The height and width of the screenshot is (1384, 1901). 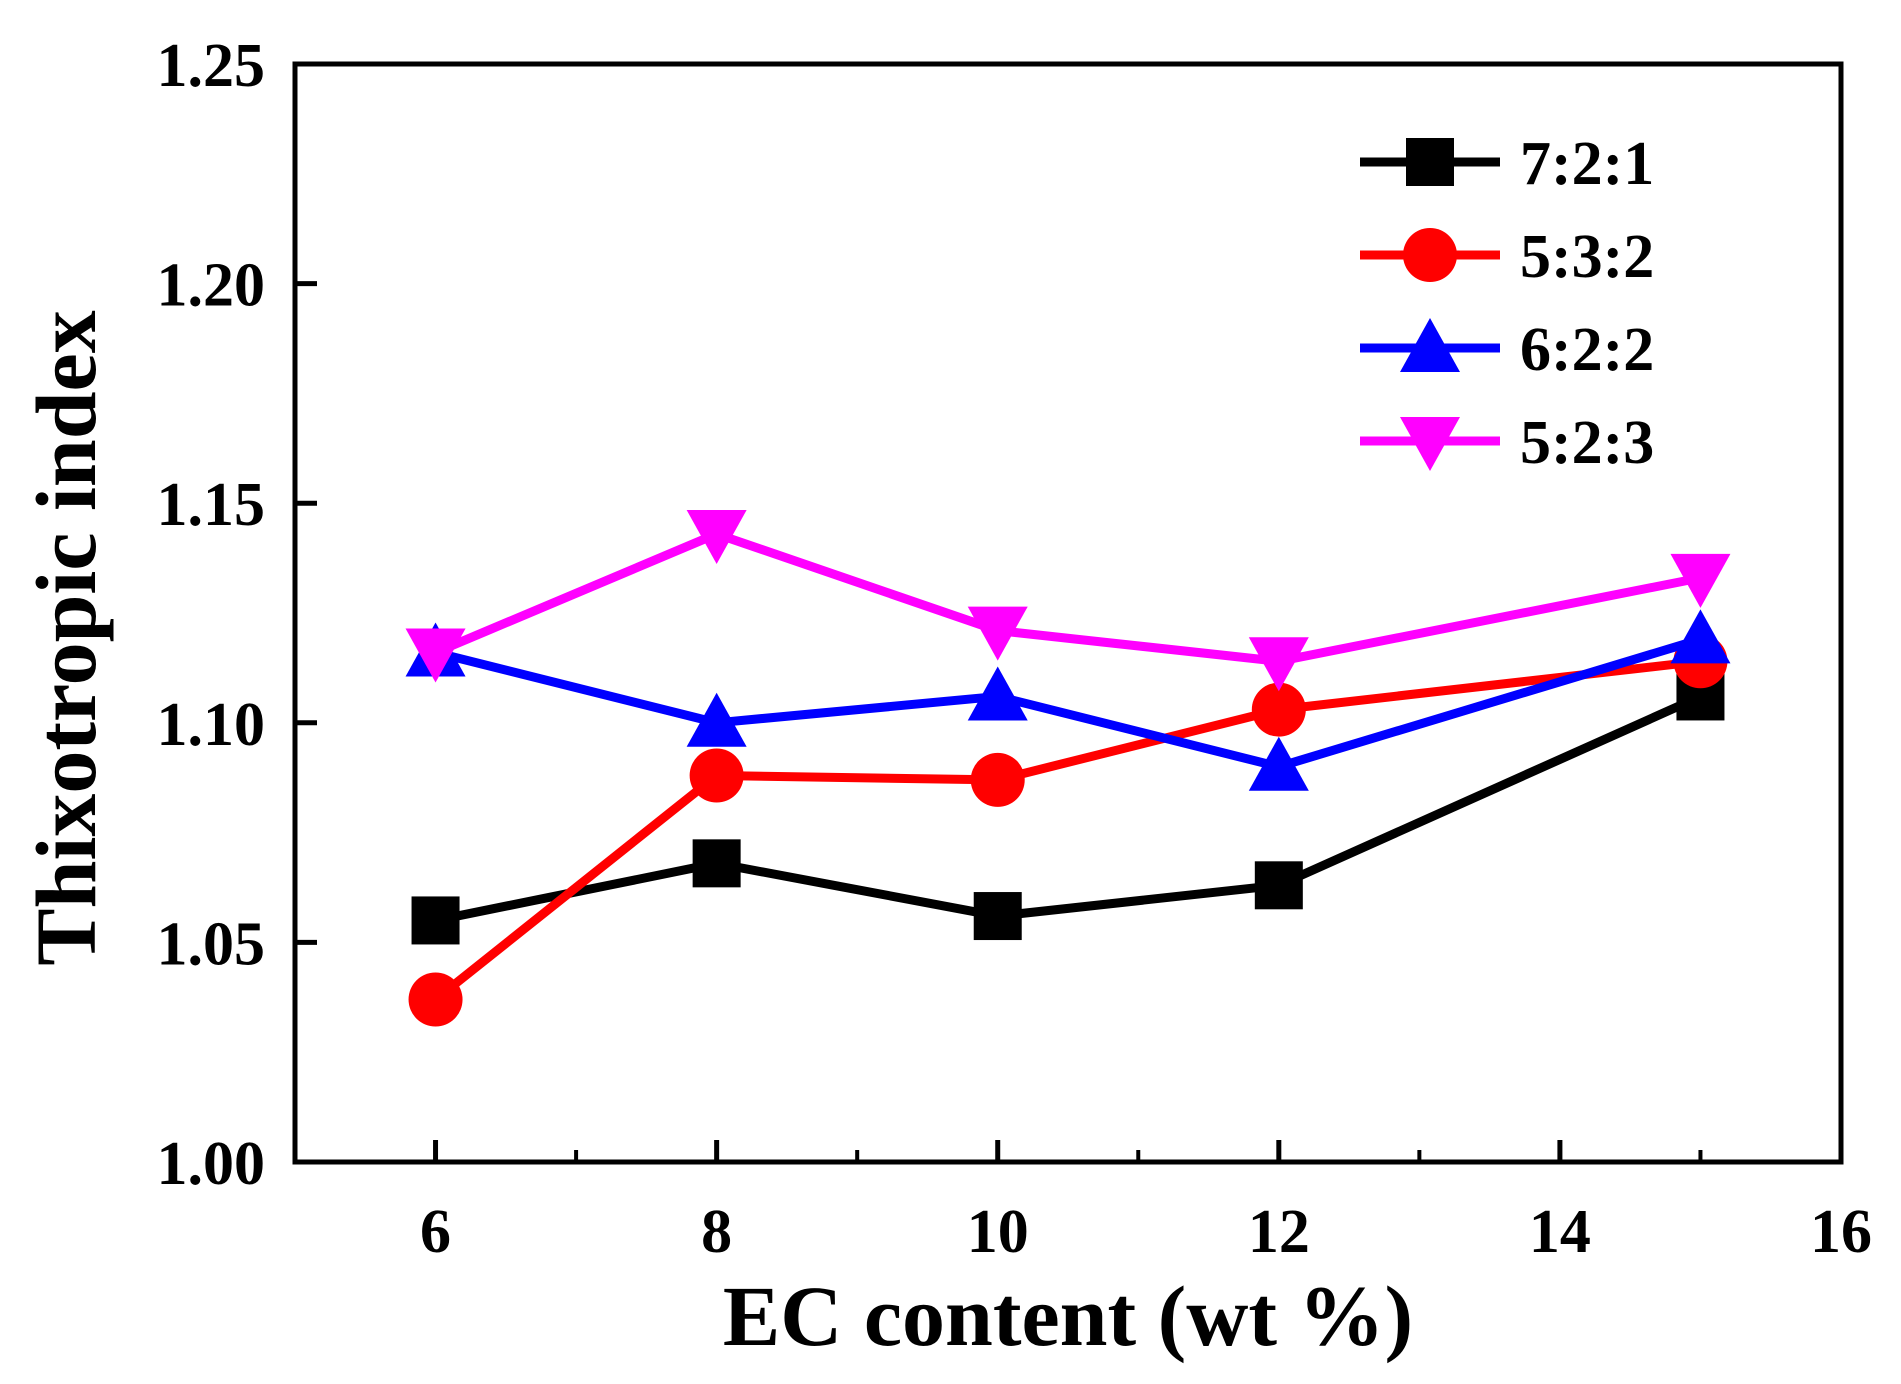 What do you see at coordinates (1587, 350) in the screenshot?
I see `legend-label: 6:2:2` at bounding box center [1587, 350].